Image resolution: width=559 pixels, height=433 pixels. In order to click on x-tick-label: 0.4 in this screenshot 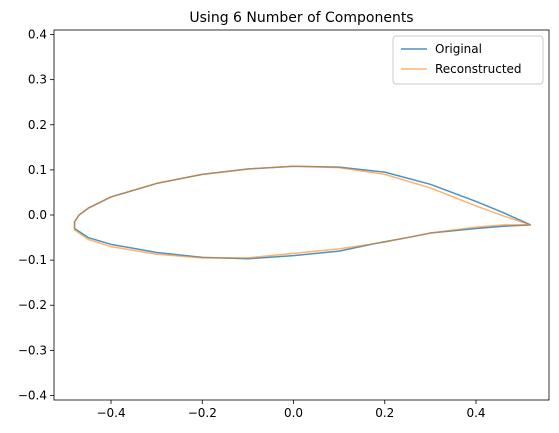, I will do `click(475, 413)`.